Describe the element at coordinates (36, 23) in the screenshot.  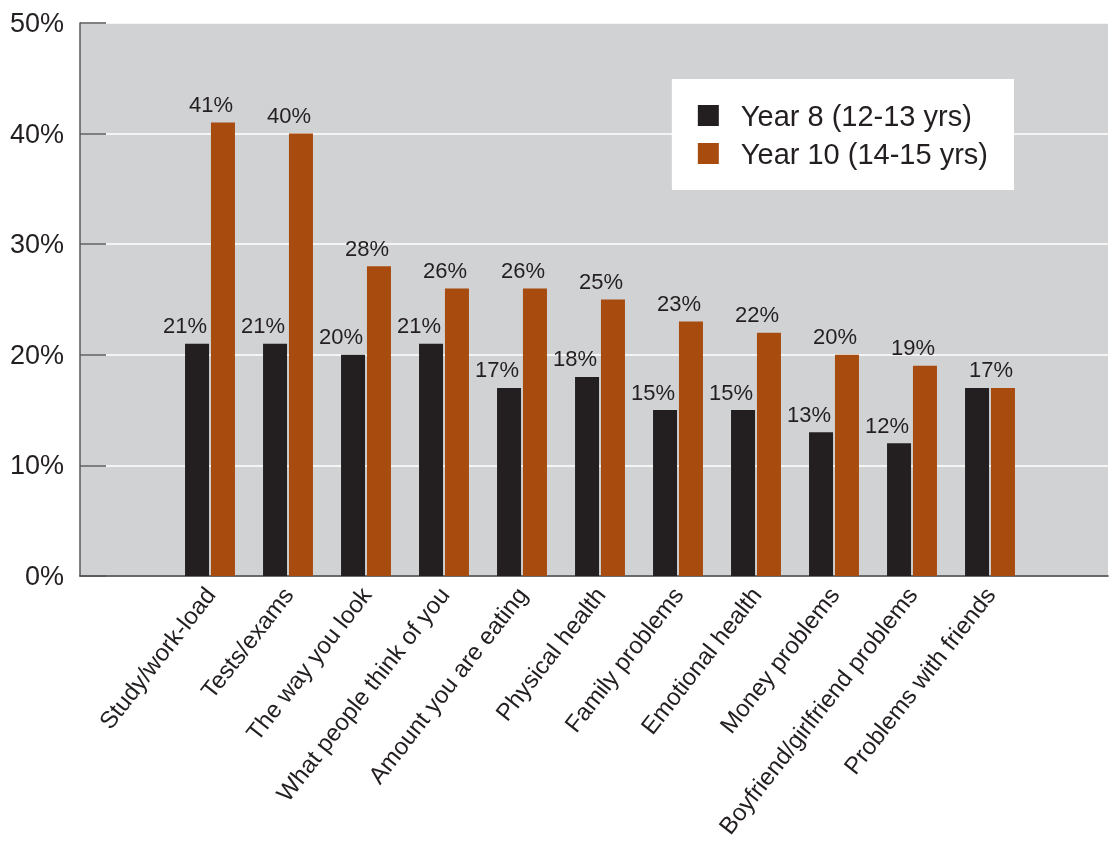
I see `y-tick-label: 50%` at that location.